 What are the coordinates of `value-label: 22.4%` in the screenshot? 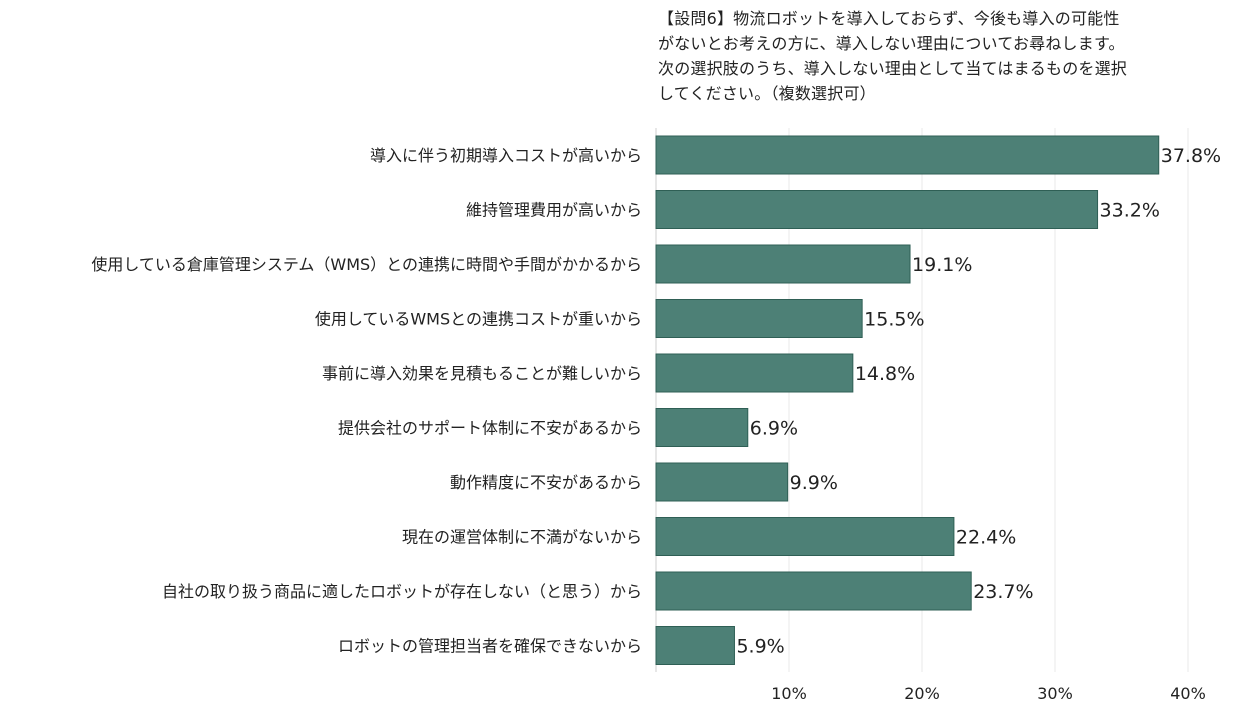 It's located at (986, 538).